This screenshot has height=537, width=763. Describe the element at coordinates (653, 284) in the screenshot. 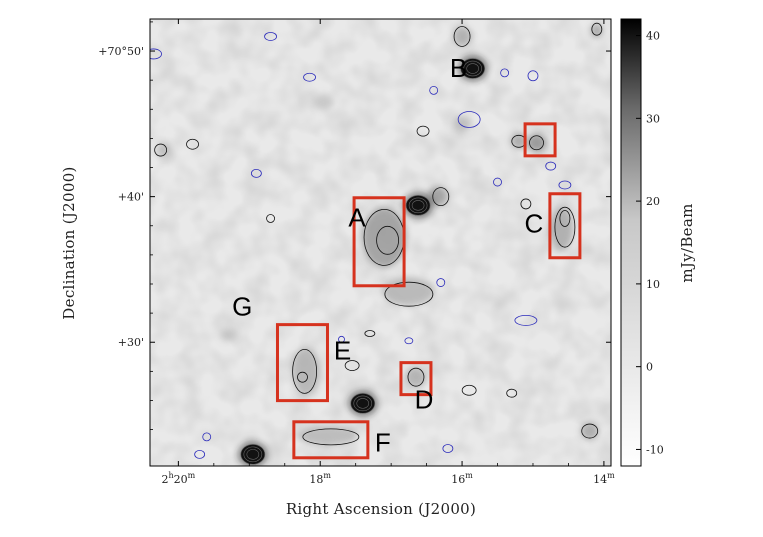

I see `colorbar-tick-label: 10` at that location.